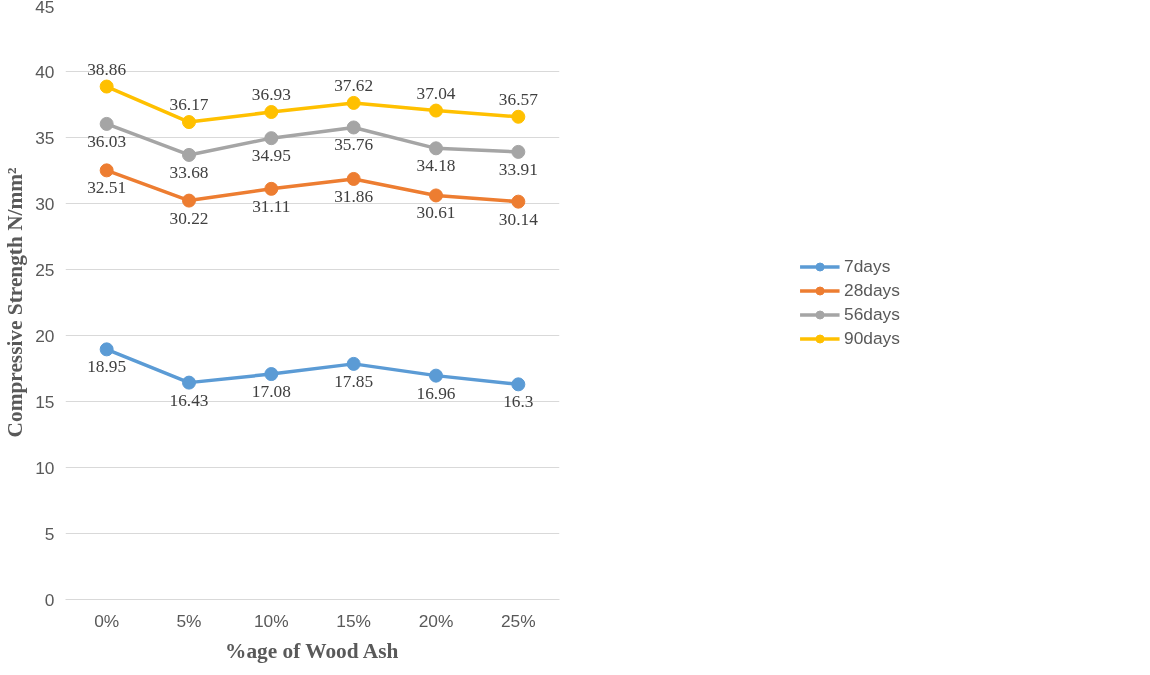 Image resolution: width=1150 pixels, height=675 pixels. I want to click on data-label: 36.57, so click(518, 99).